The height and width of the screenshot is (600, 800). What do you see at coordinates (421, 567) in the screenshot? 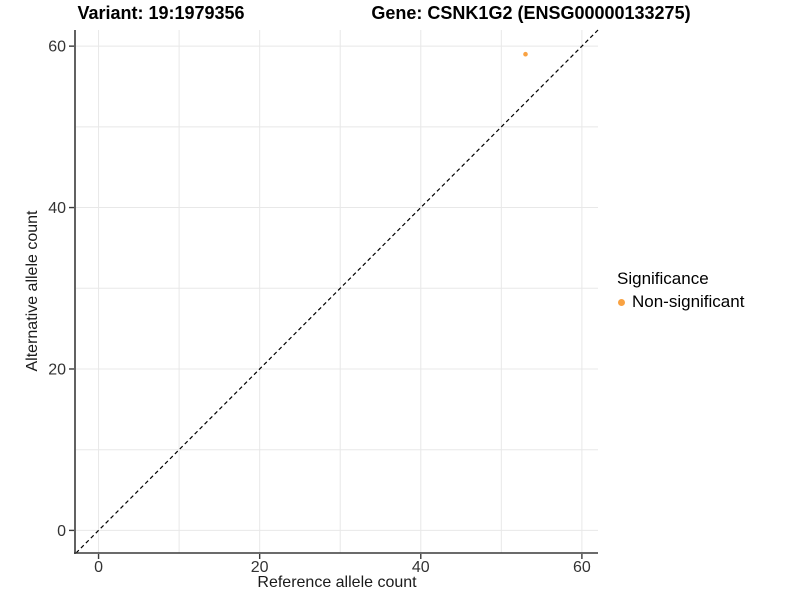
I see `x-tick-label: 40` at bounding box center [421, 567].